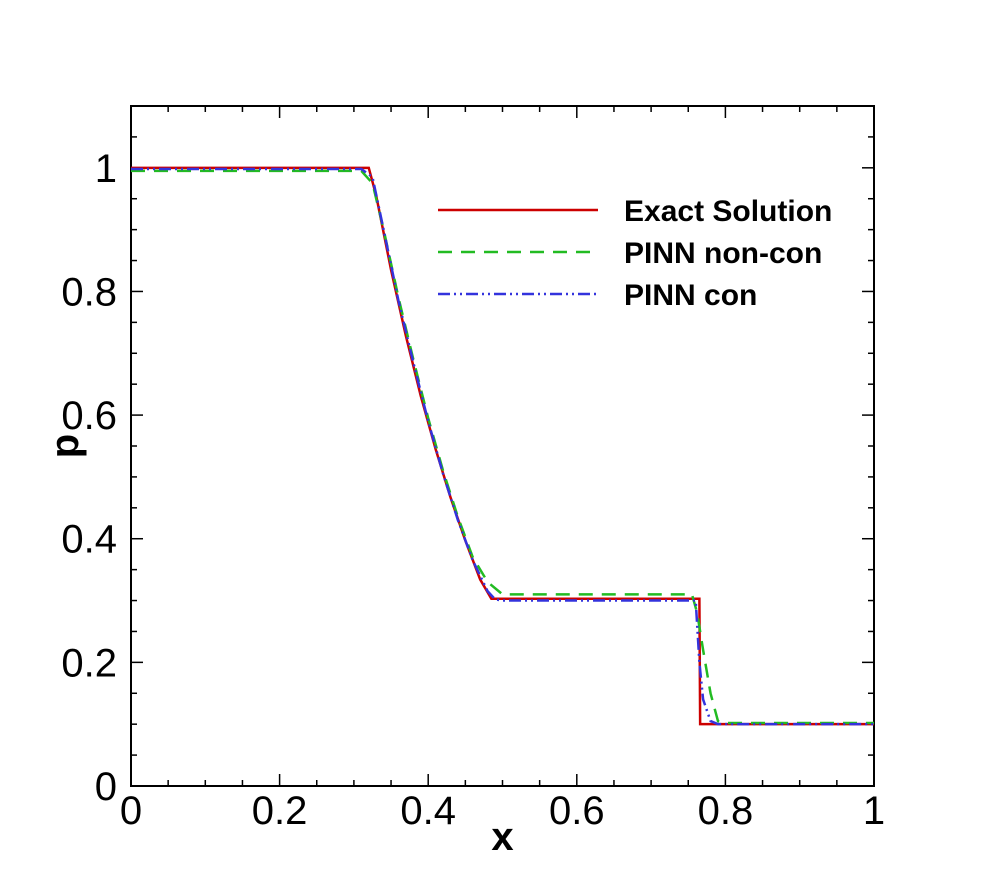 Image resolution: width=994 pixels, height=884 pixels. What do you see at coordinates (106, 169) in the screenshot?
I see `y-tick-label: 1` at bounding box center [106, 169].